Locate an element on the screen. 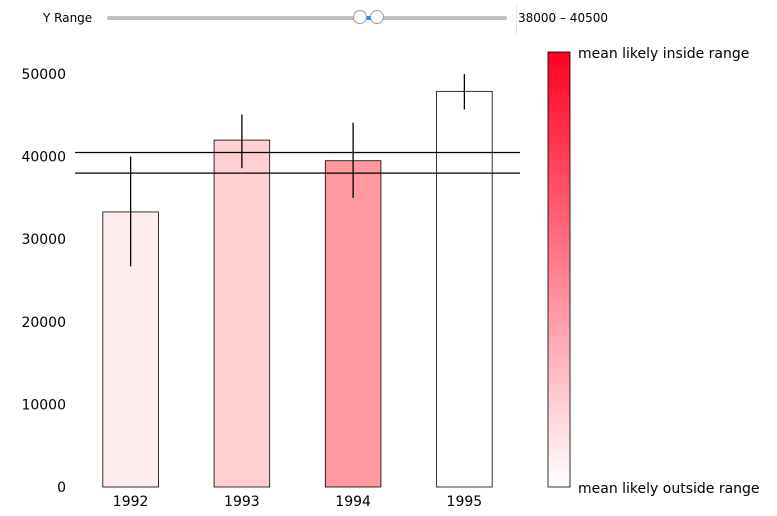 This screenshot has height=516, width=777. y-range-slider-fill is located at coordinates (368, 18).